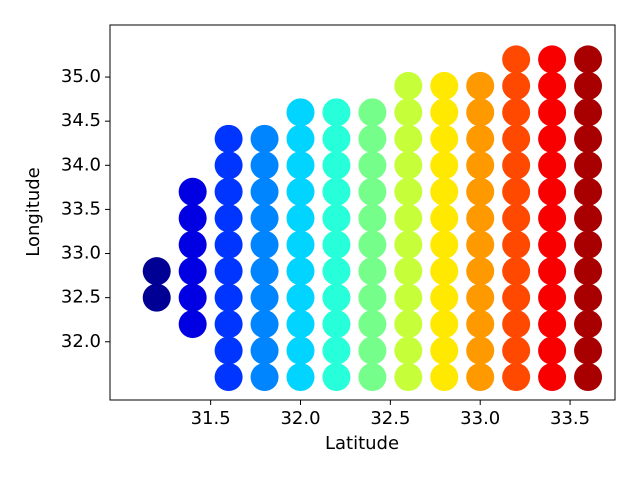 The width and height of the screenshot is (640, 480). I want to click on x-tick-label: 33.0, so click(480, 418).